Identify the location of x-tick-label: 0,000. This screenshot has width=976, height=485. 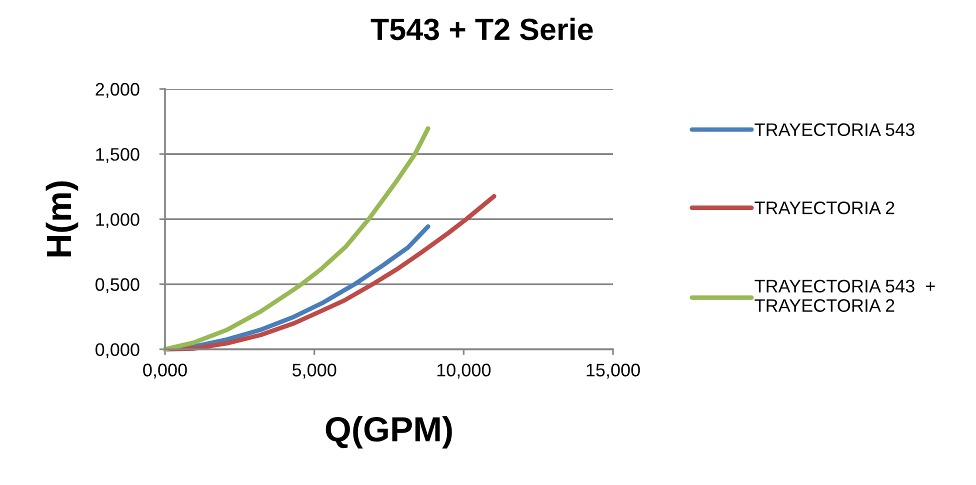
(165, 371).